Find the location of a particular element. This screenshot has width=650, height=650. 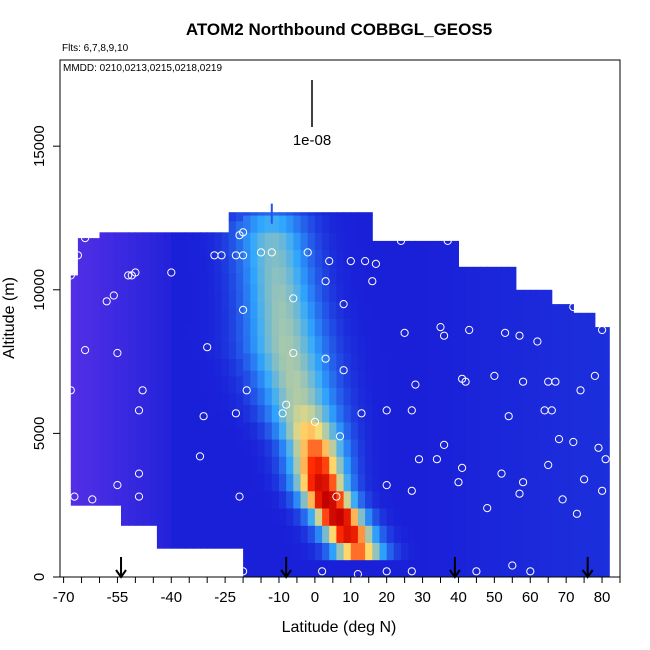

x-tick-label: -40 is located at coordinates (171, 597).